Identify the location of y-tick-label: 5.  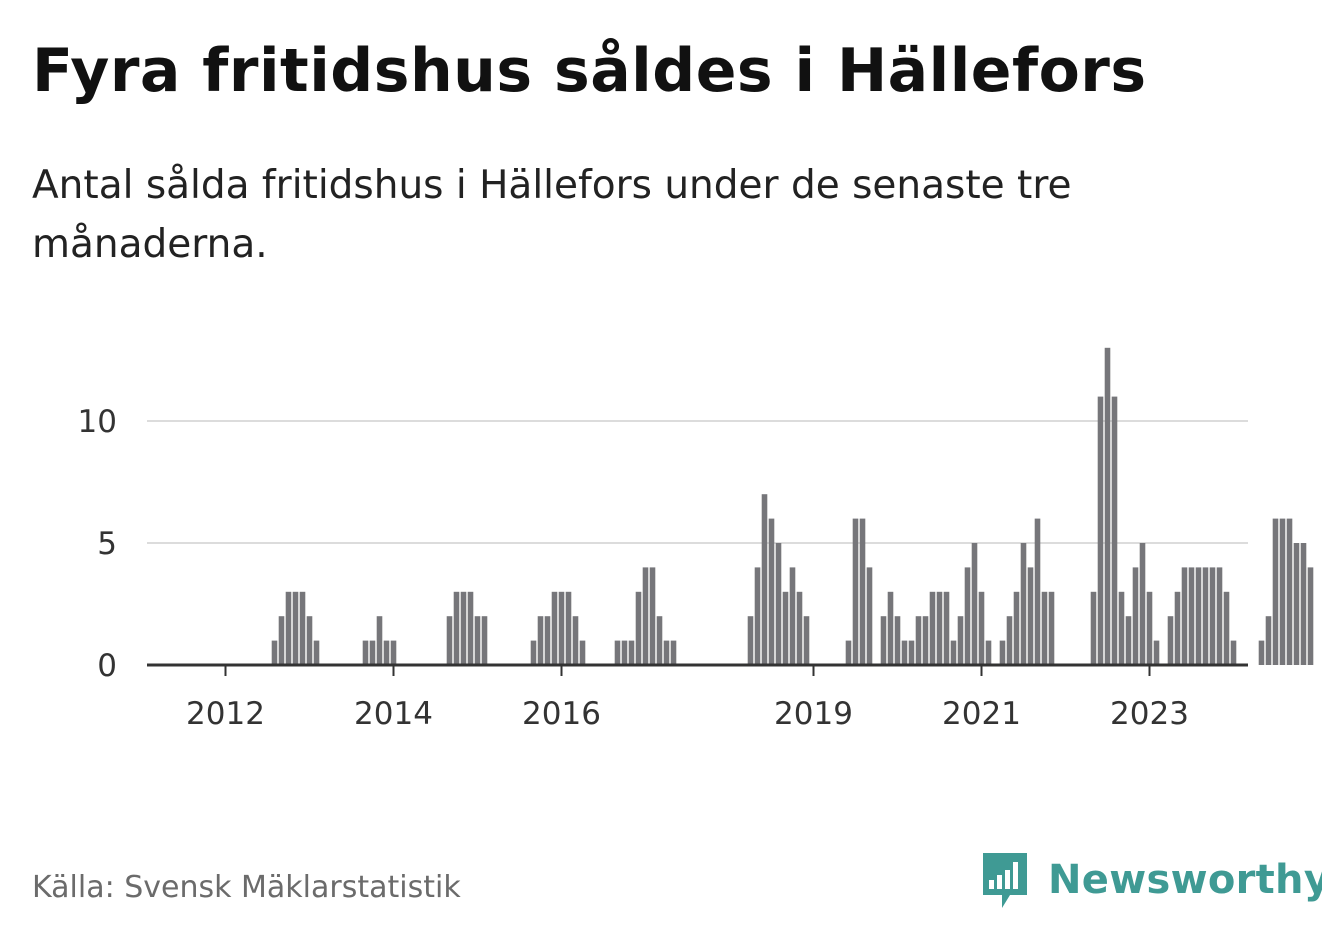
(107, 544).